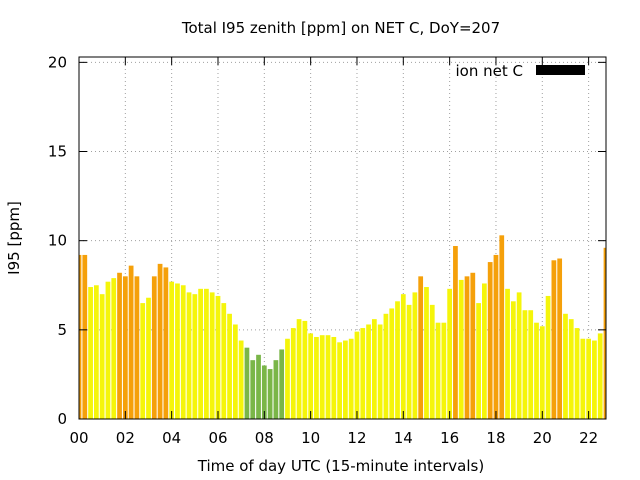  I want to click on x-tick-label: 04, so click(171, 438).